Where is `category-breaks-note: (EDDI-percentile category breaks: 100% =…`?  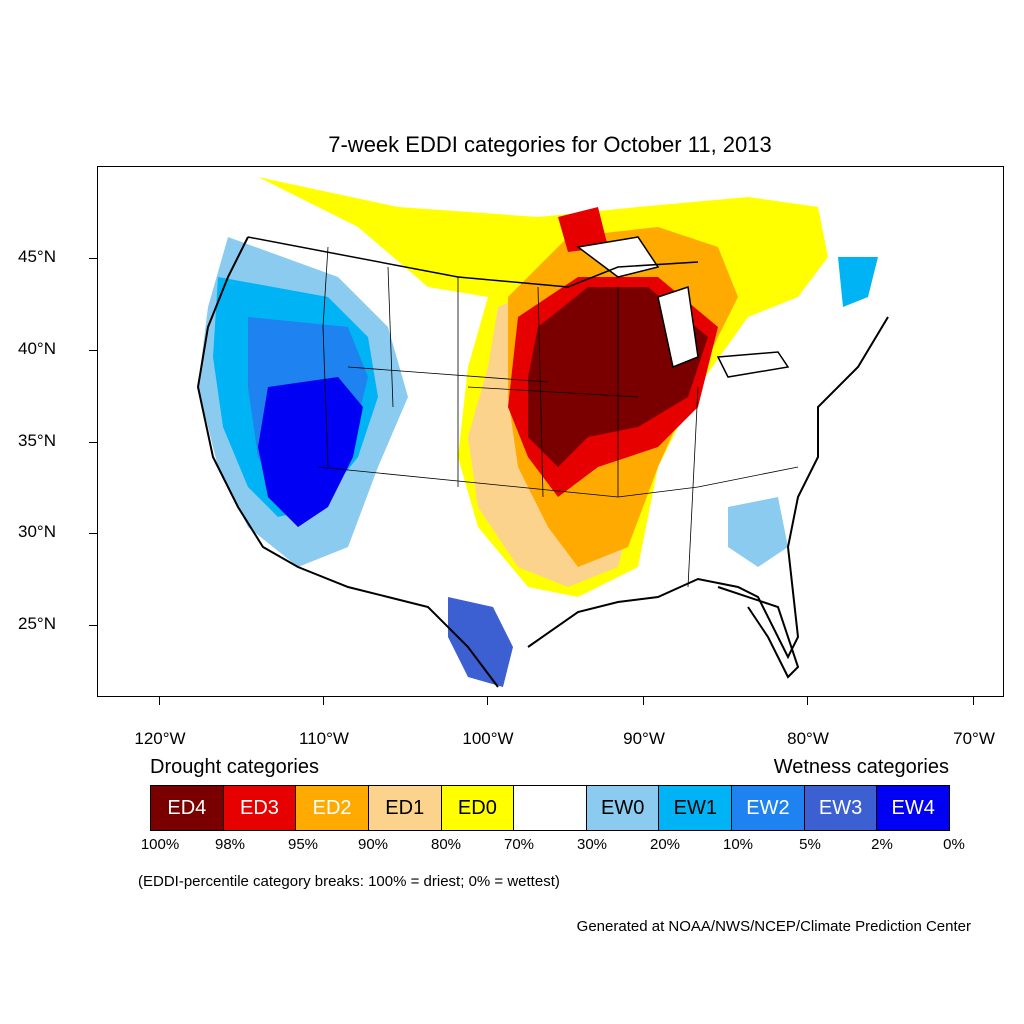 category-breaks-note: (EDDI-percentile category breaks: 100% =… is located at coordinates (349, 881).